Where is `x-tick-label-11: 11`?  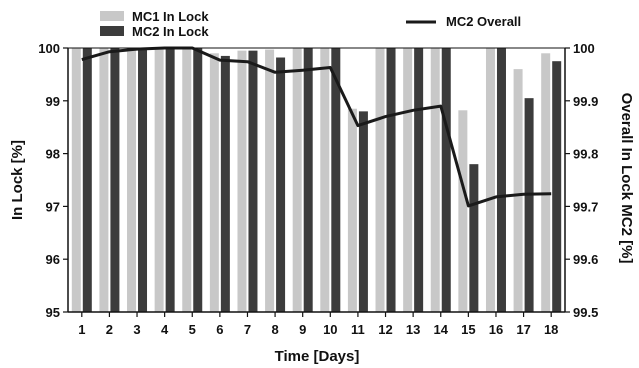
x-tick-label-11: 11 is located at coordinates (358, 329).